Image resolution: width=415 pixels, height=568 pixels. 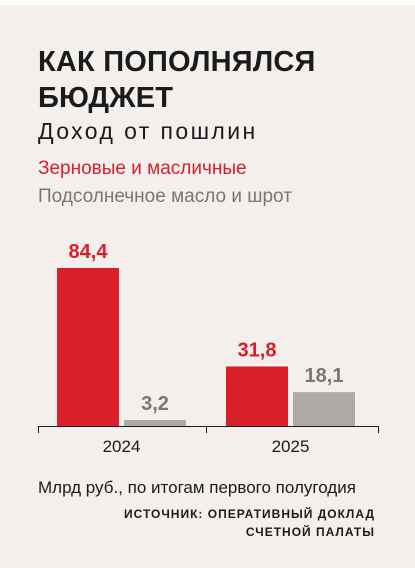 What do you see at coordinates (122, 446) in the screenshot?
I see `x-tick-label-2024: 2024` at bounding box center [122, 446].